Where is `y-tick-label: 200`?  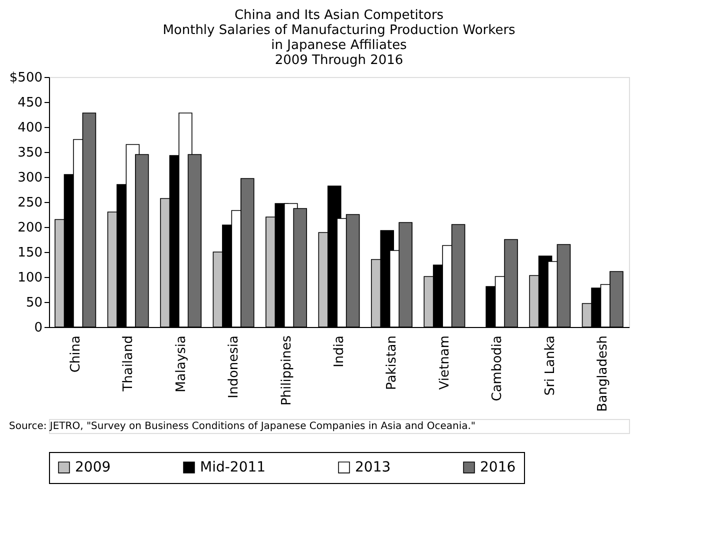 y-tick-label: 200 is located at coordinates (30, 228).